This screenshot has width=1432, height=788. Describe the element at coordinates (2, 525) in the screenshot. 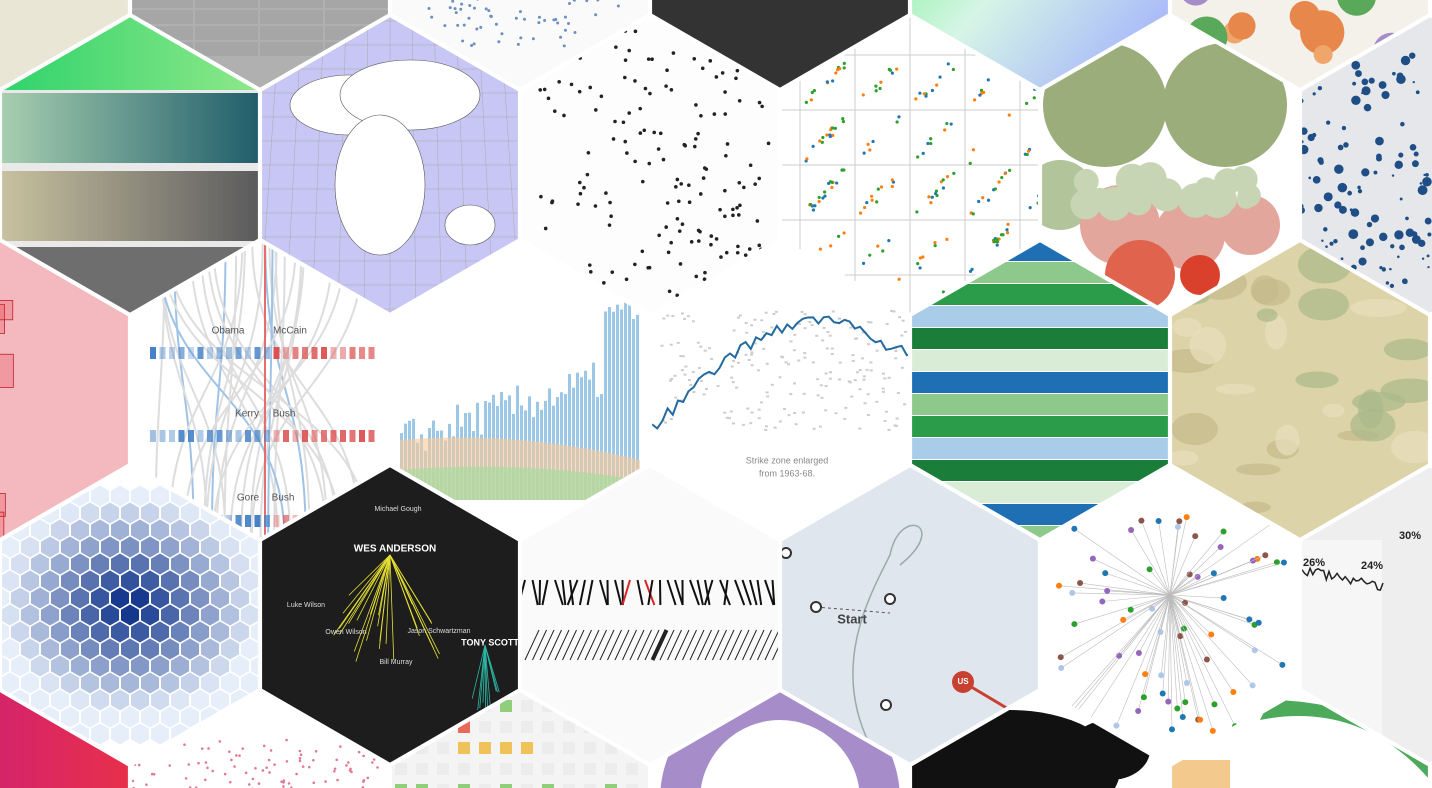

I see `poly` at that location.